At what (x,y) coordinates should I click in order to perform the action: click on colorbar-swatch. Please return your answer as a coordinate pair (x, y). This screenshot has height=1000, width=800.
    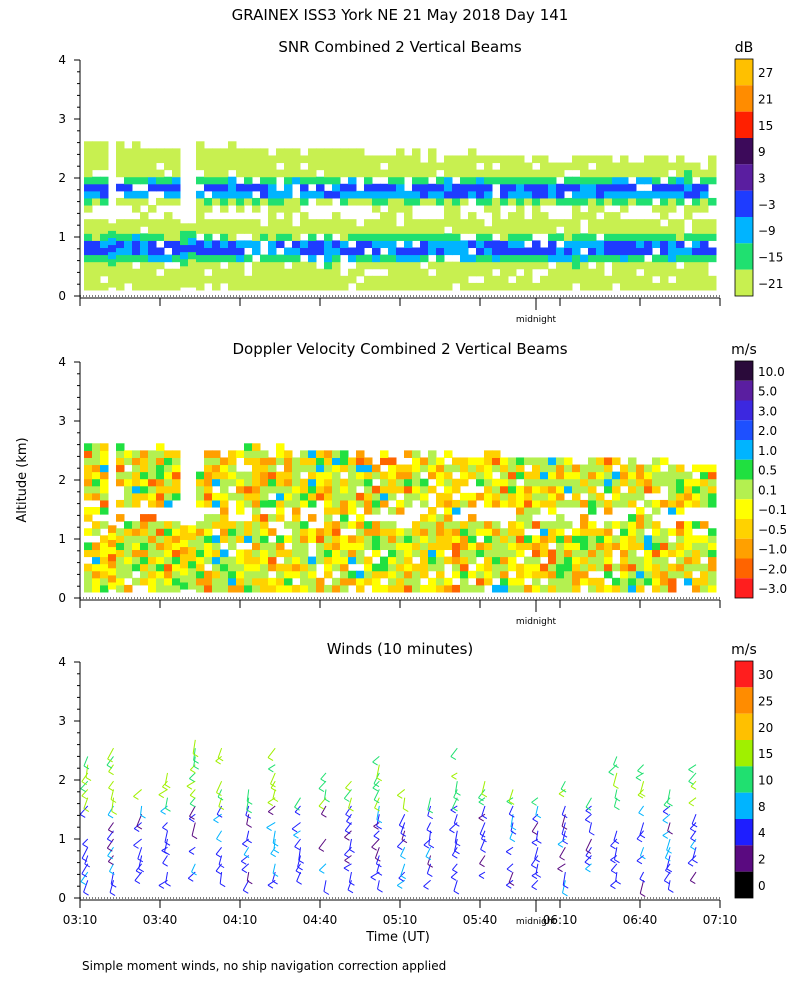
    Looking at the image, I should click on (744, 832).